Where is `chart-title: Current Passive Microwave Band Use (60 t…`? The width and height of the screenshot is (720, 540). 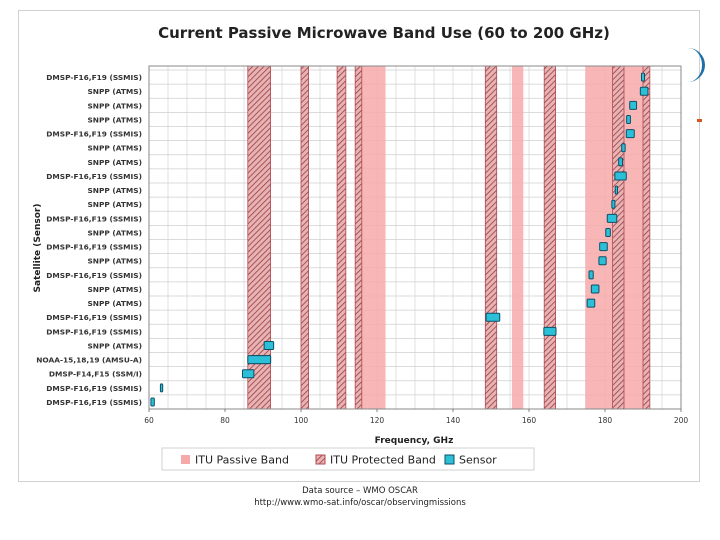 chart-title: Current Passive Microwave Band Use (60 t… is located at coordinates (384, 33).